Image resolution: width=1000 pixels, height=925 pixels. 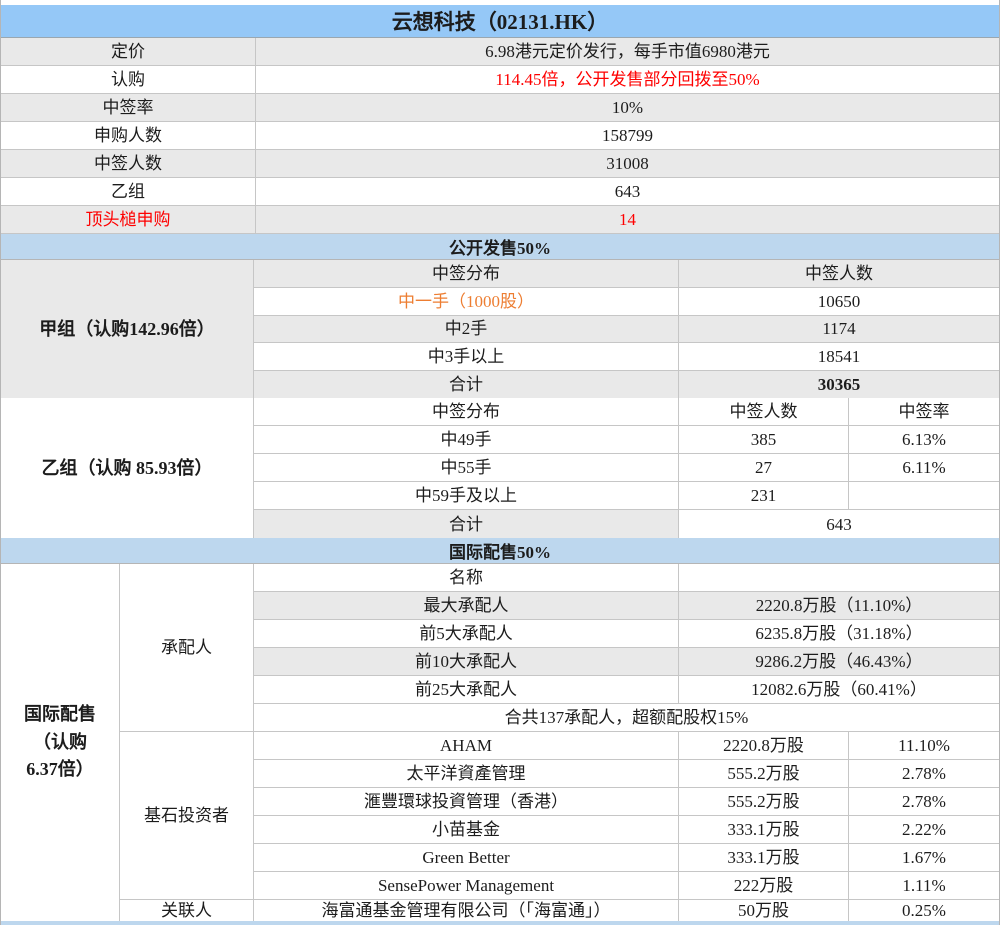 I want to click on value-cell: 2220.8万股（11.10%）, so click(x=839, y=605).